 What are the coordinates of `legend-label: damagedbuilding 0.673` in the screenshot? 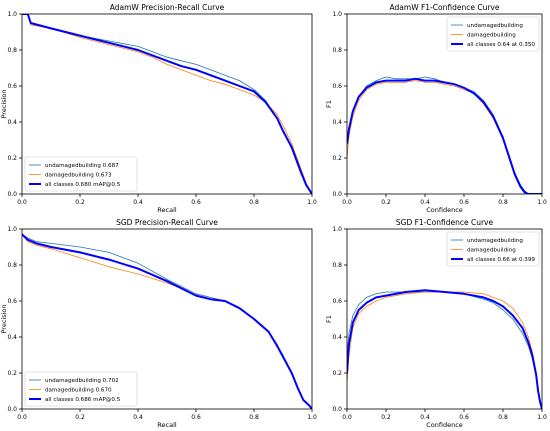 It's located at (78, 176).